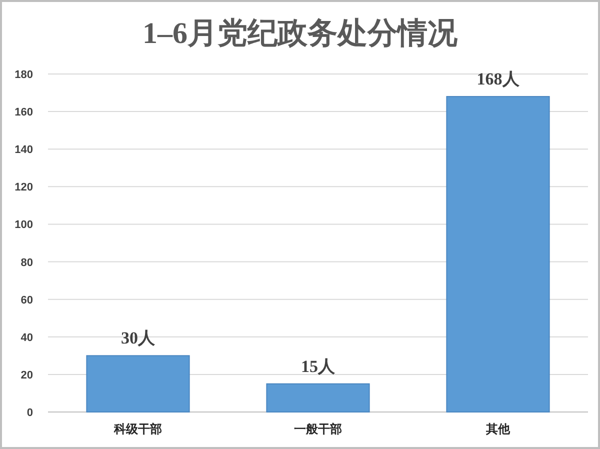 The image size is (600, 449). Describe the element at coordinates (498, 429) in the screenshot. I see `x-tick-label: 其他` at that location.